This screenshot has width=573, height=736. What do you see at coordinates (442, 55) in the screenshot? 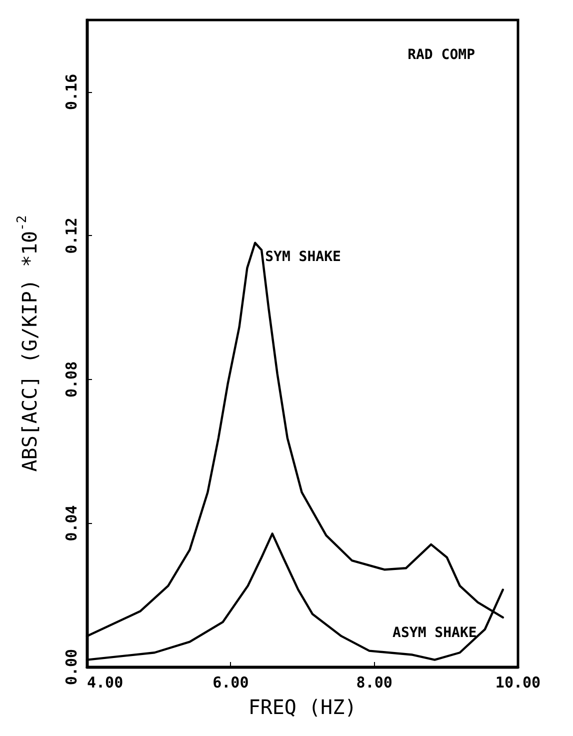
I see `annotation: RAD COMP` at bounding box center [442, 55].